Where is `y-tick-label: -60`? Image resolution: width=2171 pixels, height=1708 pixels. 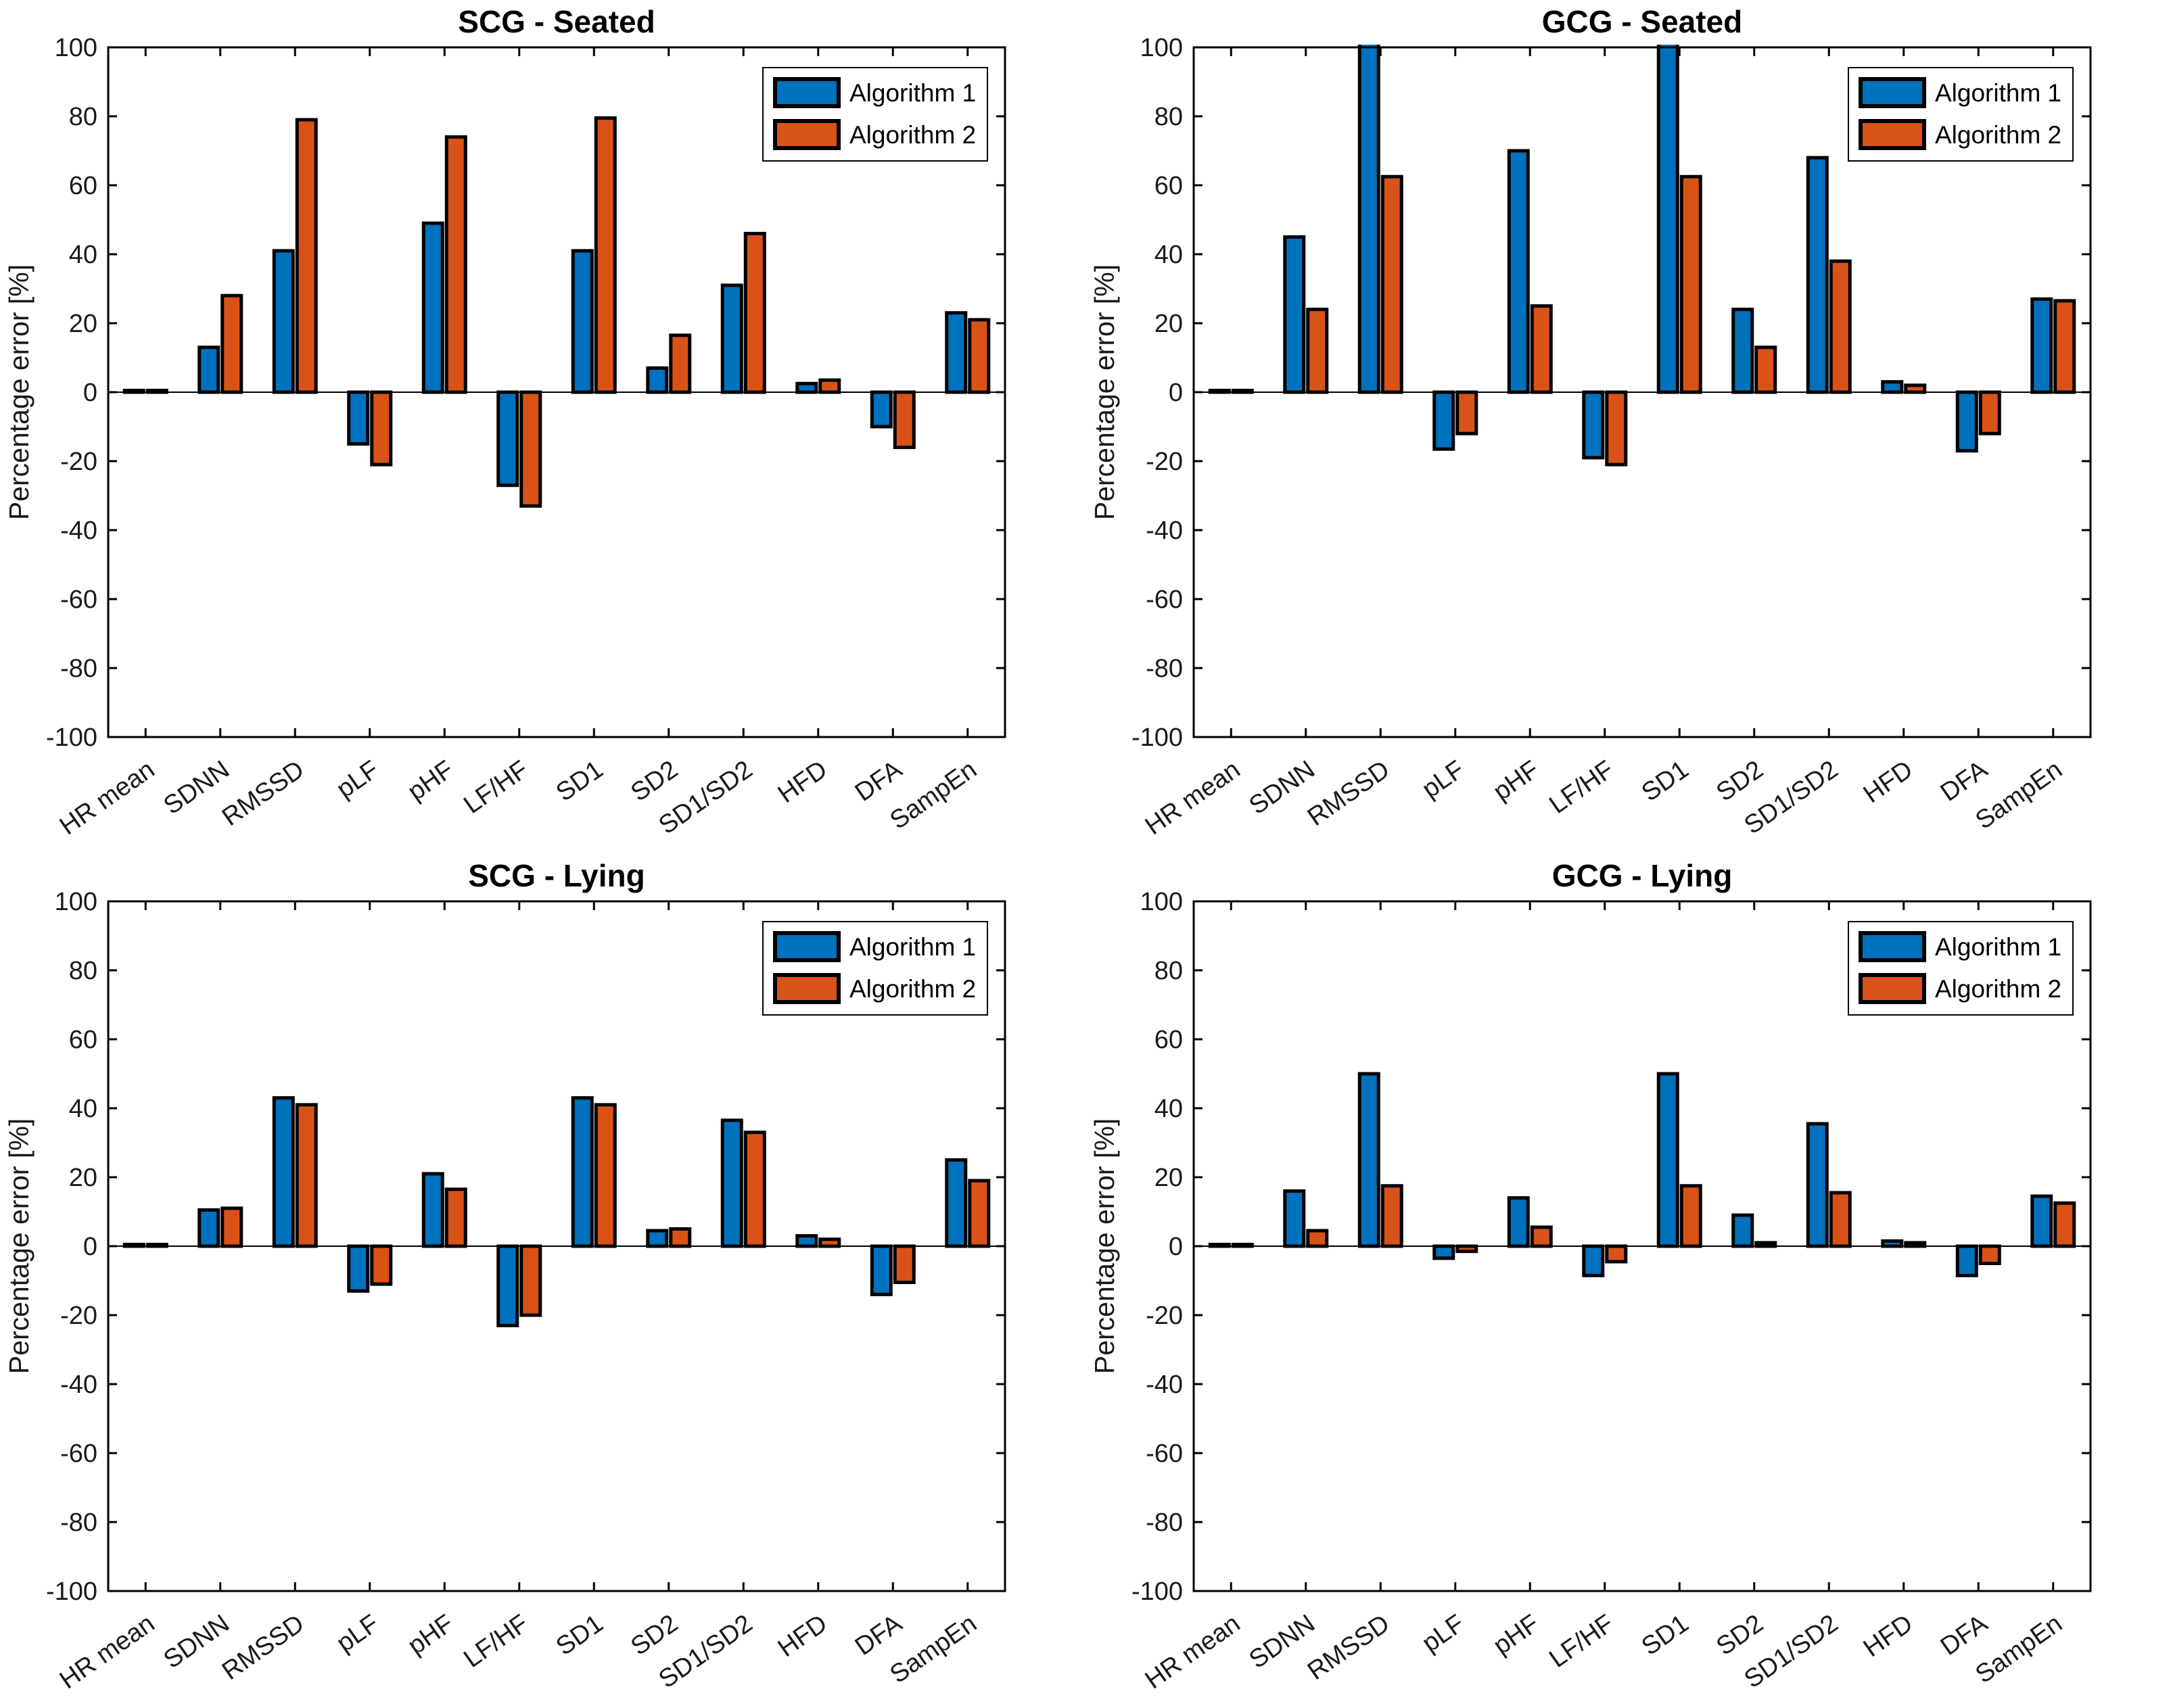 y-tick-label: -60 is located at coordinates (79, 600).